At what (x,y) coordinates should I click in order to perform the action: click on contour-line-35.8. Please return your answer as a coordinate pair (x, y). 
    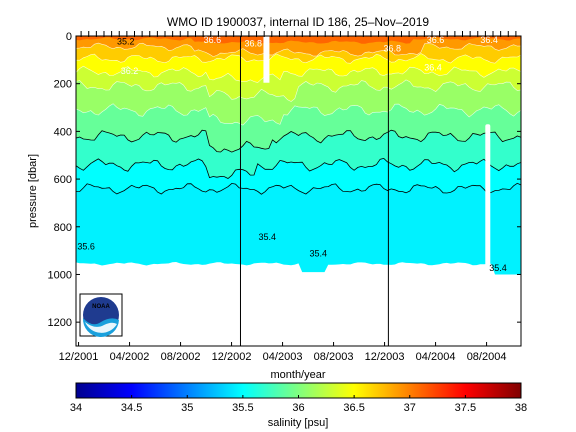
    Looking at the image, I should click on (298, 141).